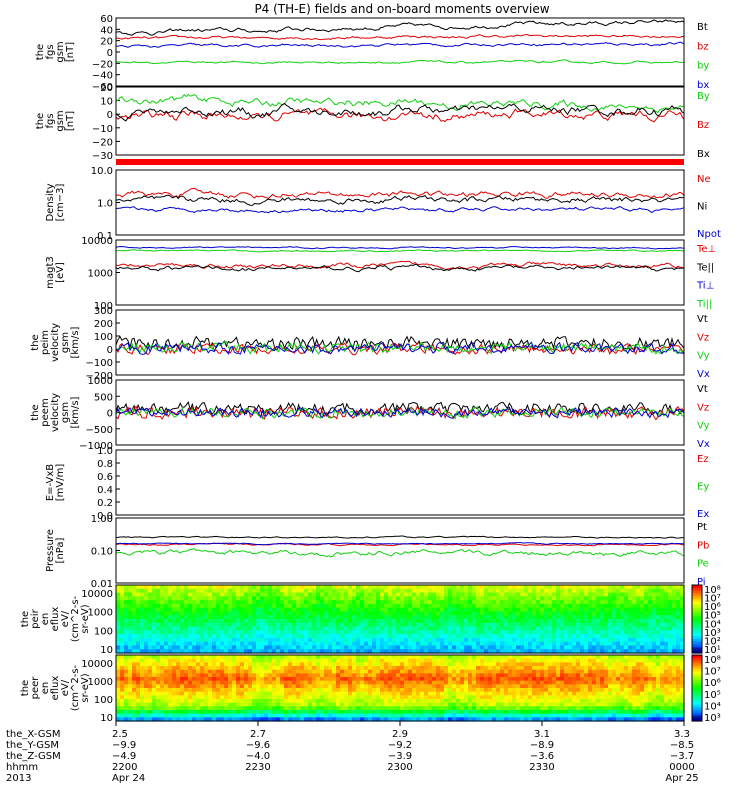 The height and width of the screenshot is (800, 750). I want to click on ylabel-line: peim, so click(45, 342).